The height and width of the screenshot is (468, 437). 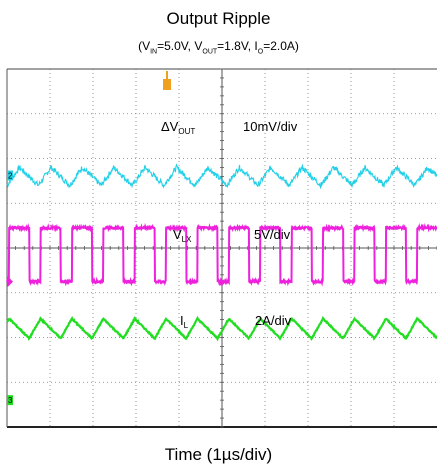 What do you see at coordinates (146, 46) in the screenshot?
I see `subtitle-vin-label: V` at bounding box center [146, 46].